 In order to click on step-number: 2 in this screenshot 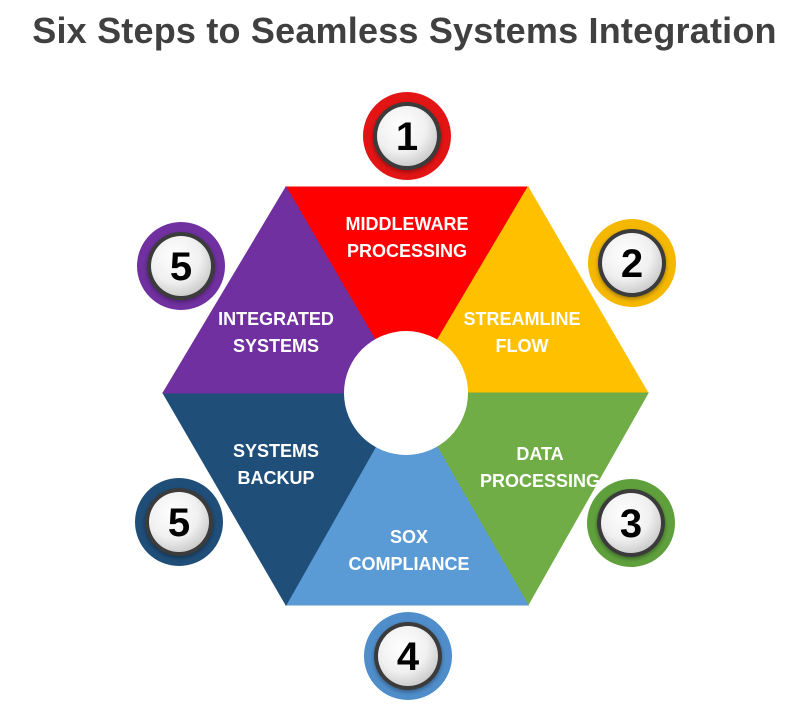, I will do `click(632, 264)`.